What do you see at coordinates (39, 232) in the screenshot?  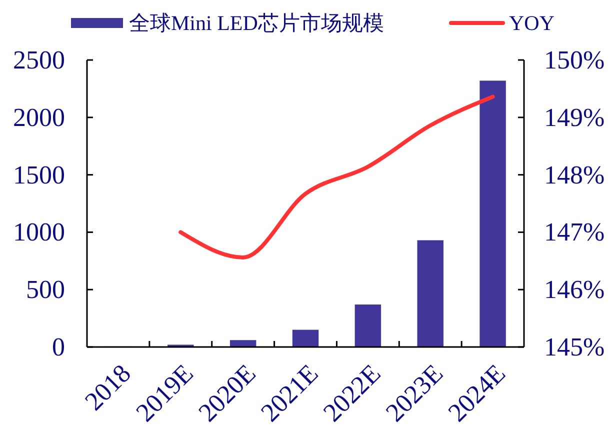 I see `y-tick-label: 1000` at bounding box center [39, 232].